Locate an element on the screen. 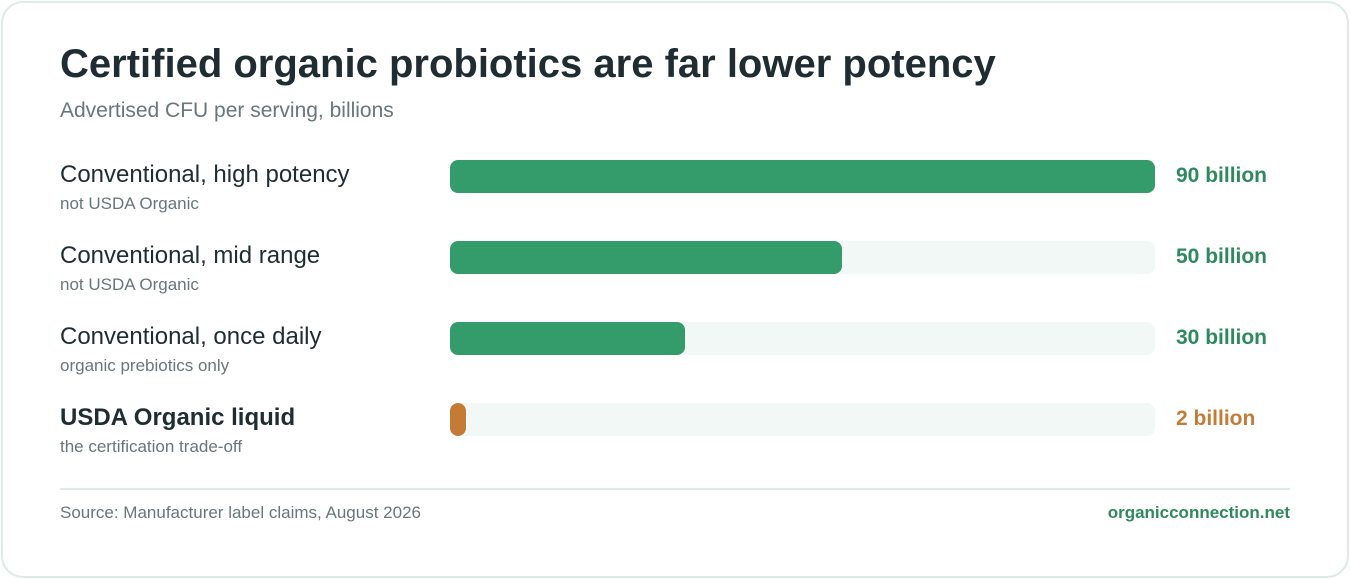 This screenshot has width=1350, height=579. value-label: 2 billion is located at coordinates (1216, 418).